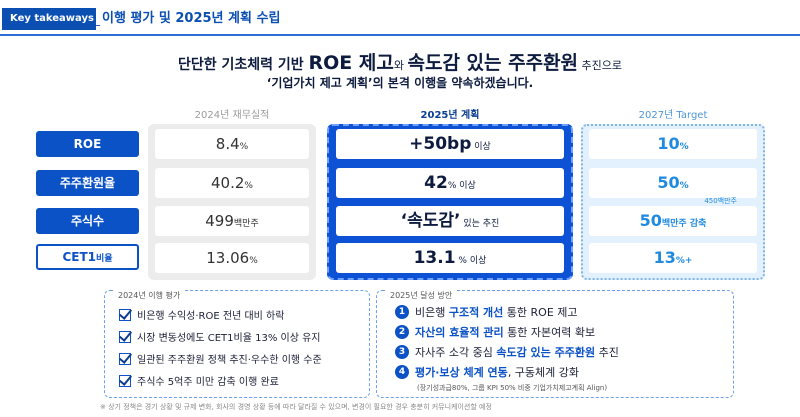 This screenshot has height=417, width=800. I want to click on cell-value: +50bp, so click(440, 144).